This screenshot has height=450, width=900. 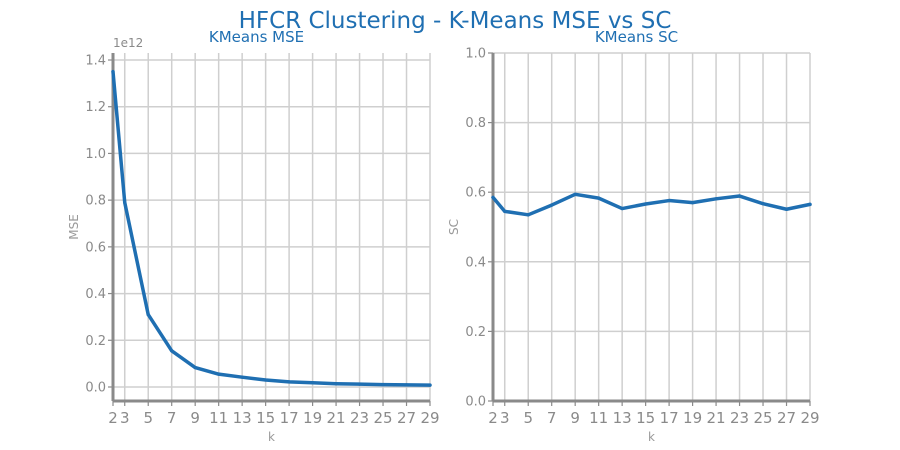 What do you see at coordinates (74, 227) in the screenshot?
I see `y-axis-label: MSE` at bounding box center [74, 227].